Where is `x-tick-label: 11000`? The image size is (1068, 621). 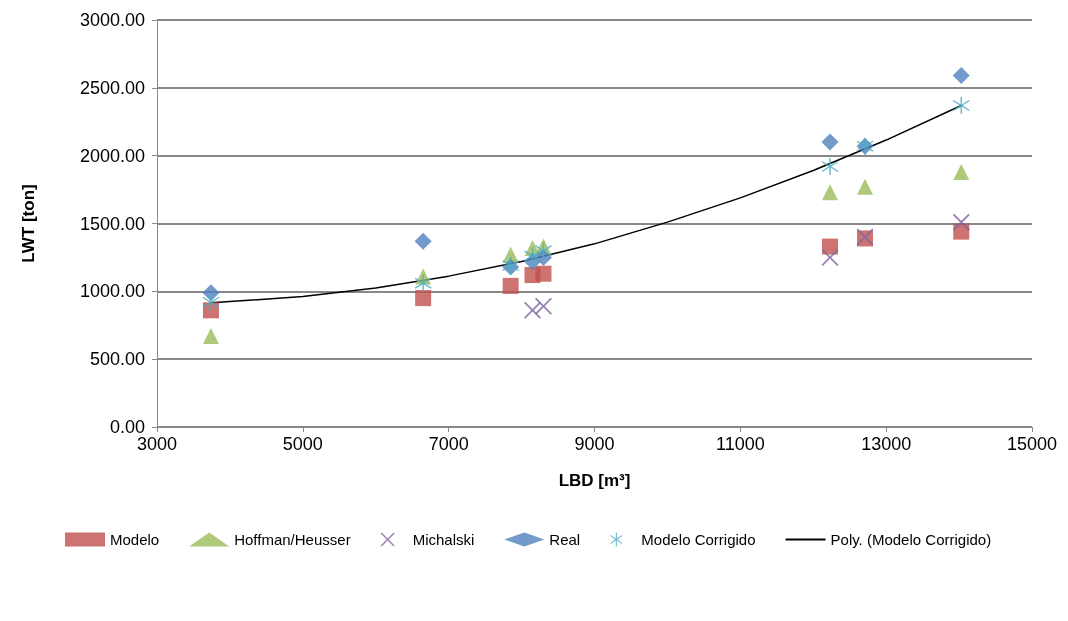
x-tick-label: 11000 is located at coordinates (740, 444).